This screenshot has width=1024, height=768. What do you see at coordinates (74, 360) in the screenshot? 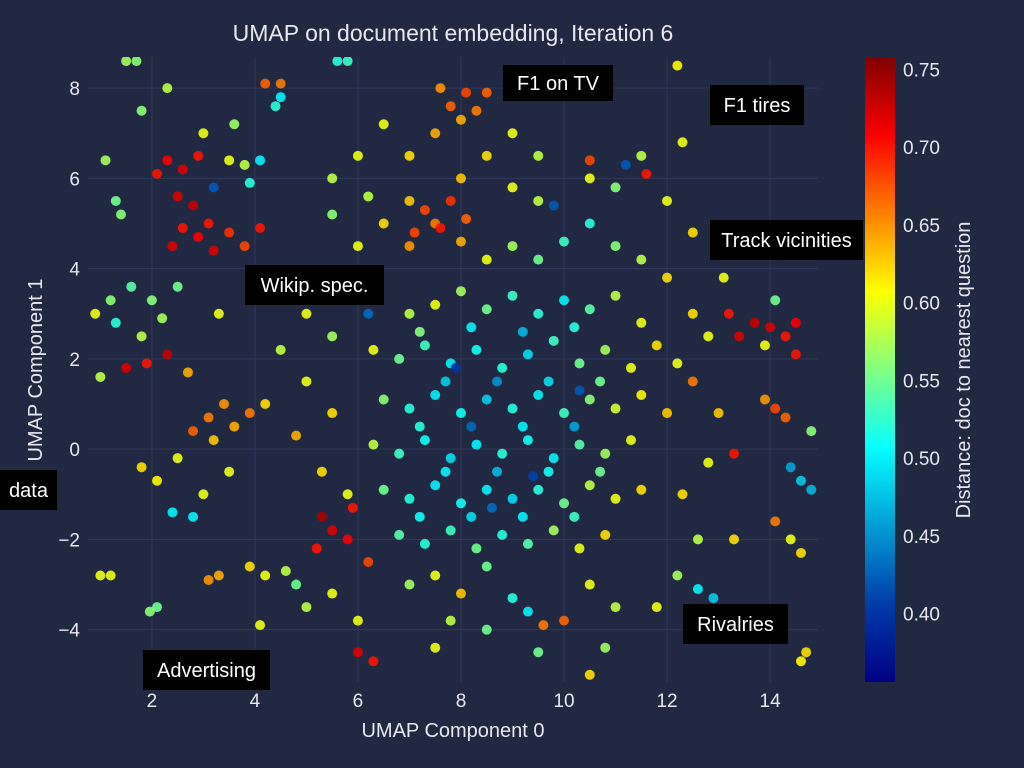
I see `y-tick-label: 2` at bounding box center [74, 360].